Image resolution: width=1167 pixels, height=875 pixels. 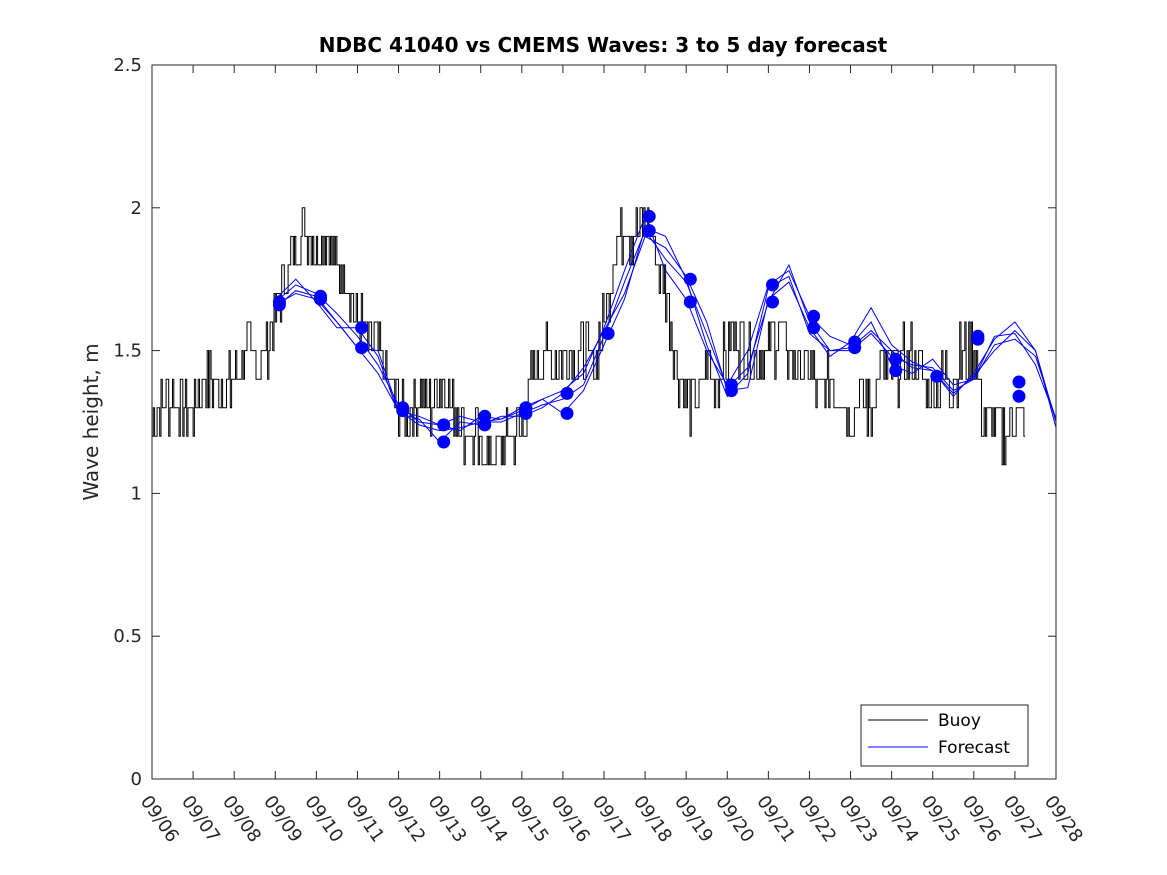 What do you see at coordinates (127, 351) in the screenshot?
I see `y-tick-label: 1.5` at bounding box center [127, 351].